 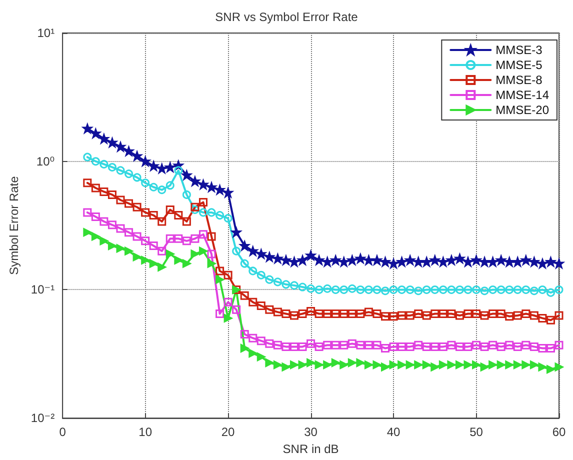 I want to click on x-tick-label: 30, so click(x=311, y=432).